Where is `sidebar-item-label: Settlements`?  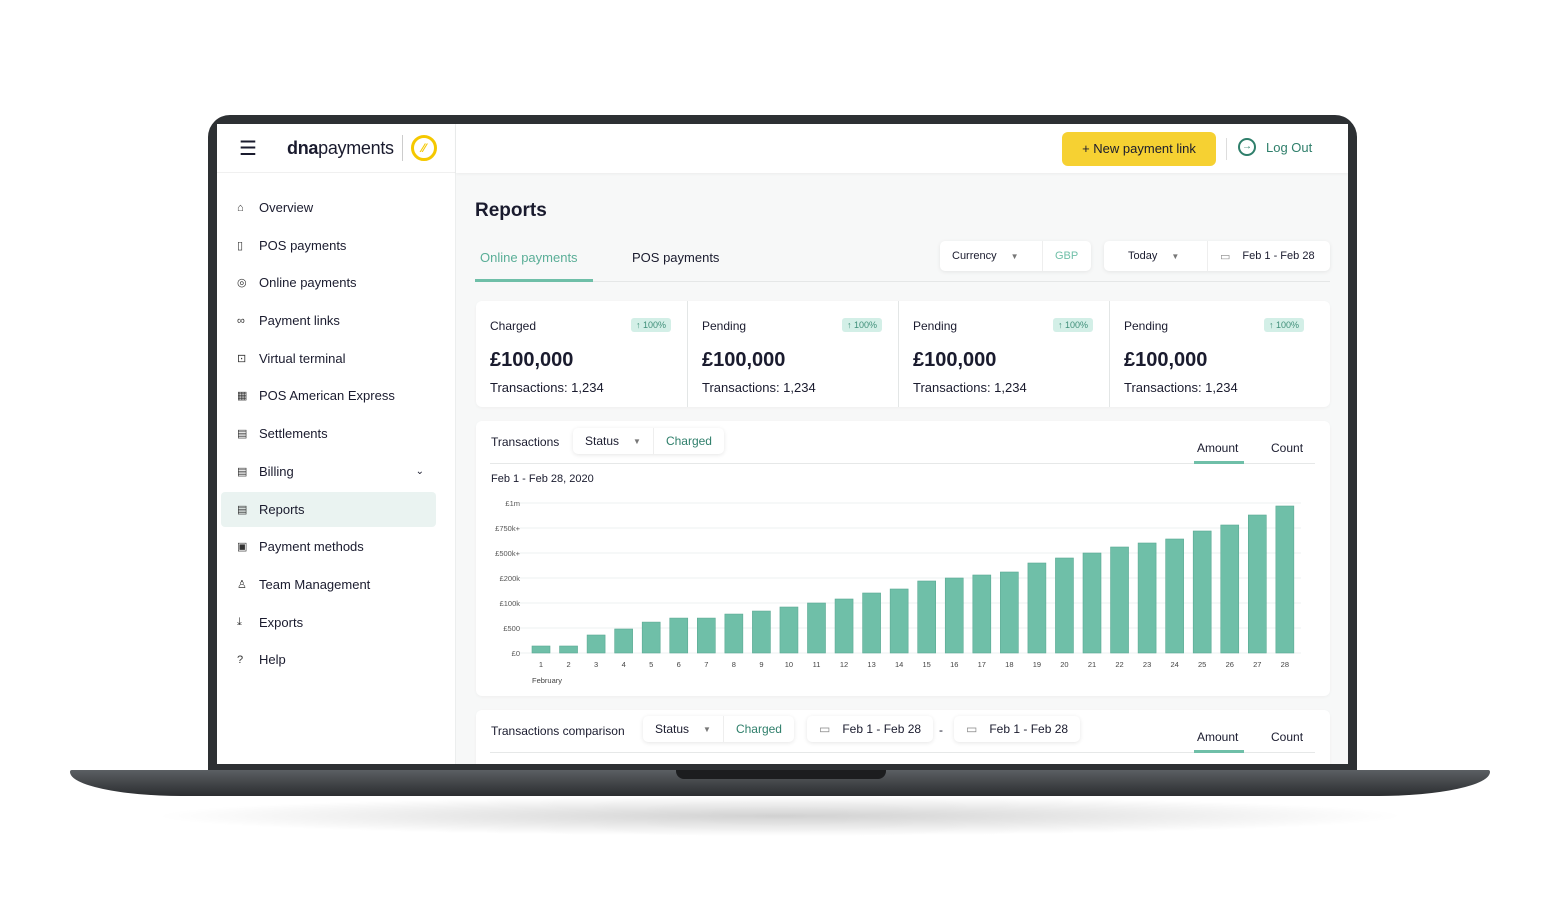
sidebar-item-label: Settlements is located at coordinates (293, 434).